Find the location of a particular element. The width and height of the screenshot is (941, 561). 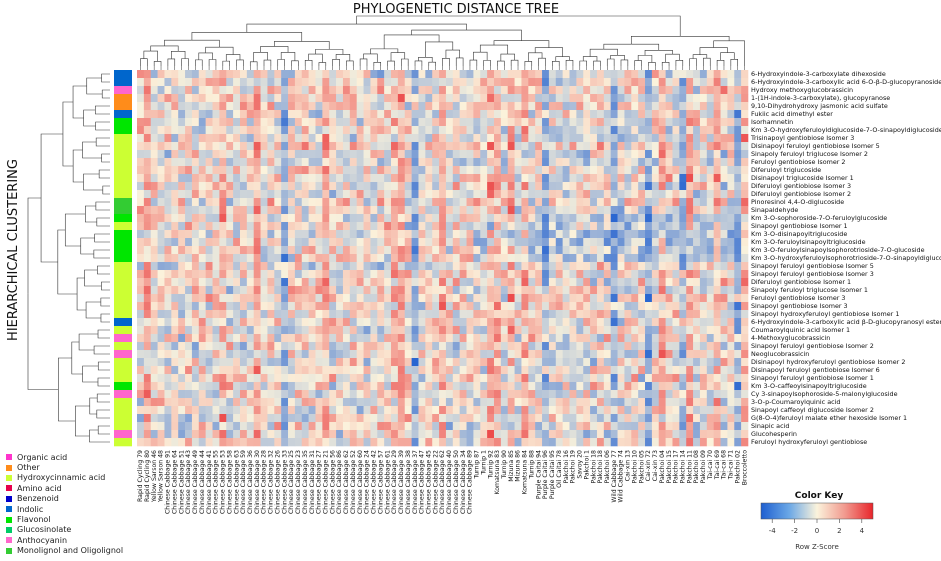

column-label: Pakchoi 16 is located at coordinates (566, 467).